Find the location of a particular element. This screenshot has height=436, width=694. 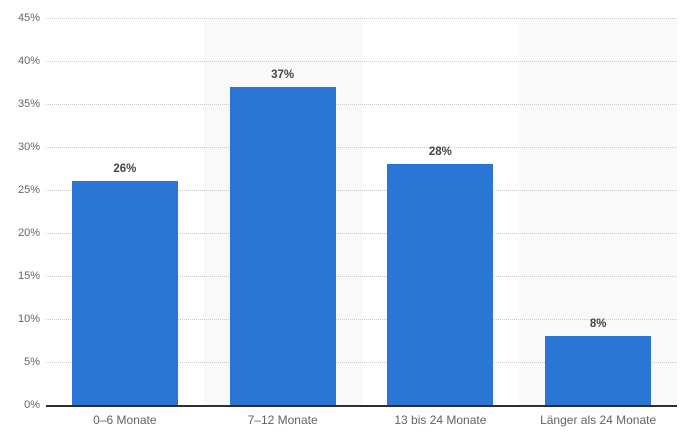

bar-value-label: 37% is located at coordinates (283, 74).